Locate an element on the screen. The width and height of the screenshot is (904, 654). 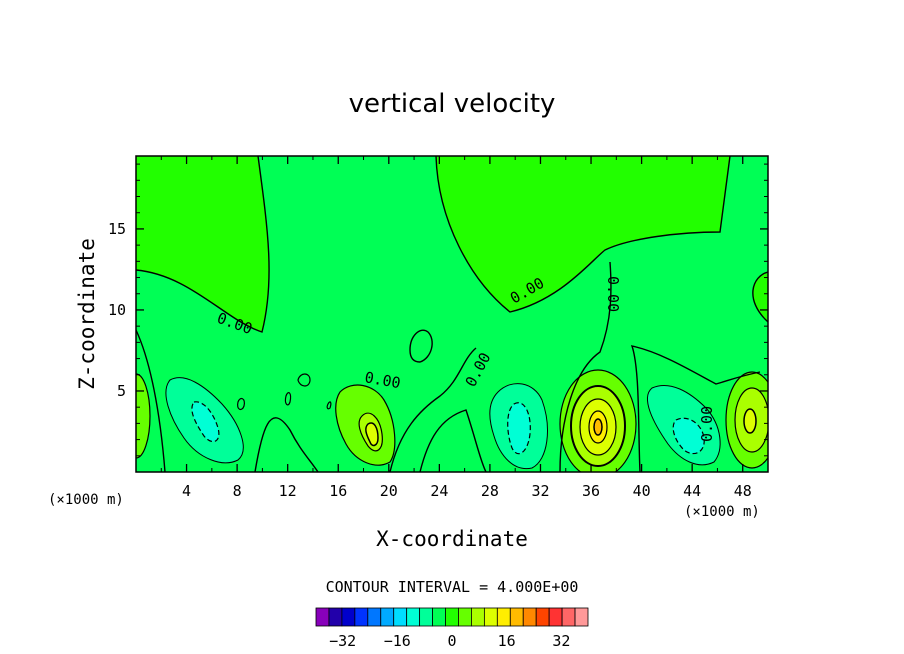
chart-title: vertical velocity is located at coordinates (452, 104).